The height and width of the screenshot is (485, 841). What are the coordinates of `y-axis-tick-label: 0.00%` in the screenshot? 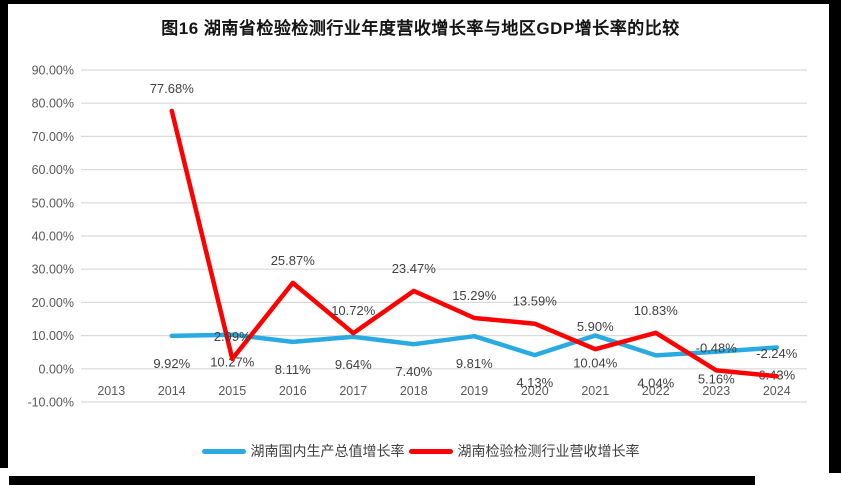 It's located at (56, 369).